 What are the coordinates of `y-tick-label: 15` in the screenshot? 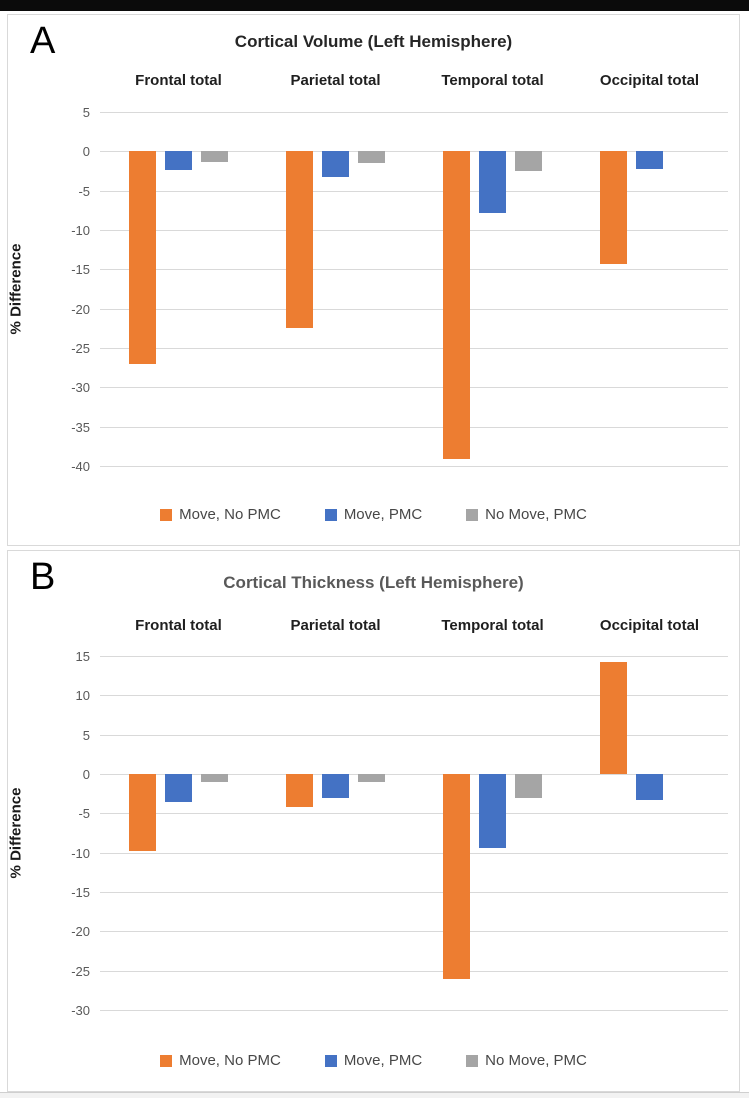 It's located at (82, 656).